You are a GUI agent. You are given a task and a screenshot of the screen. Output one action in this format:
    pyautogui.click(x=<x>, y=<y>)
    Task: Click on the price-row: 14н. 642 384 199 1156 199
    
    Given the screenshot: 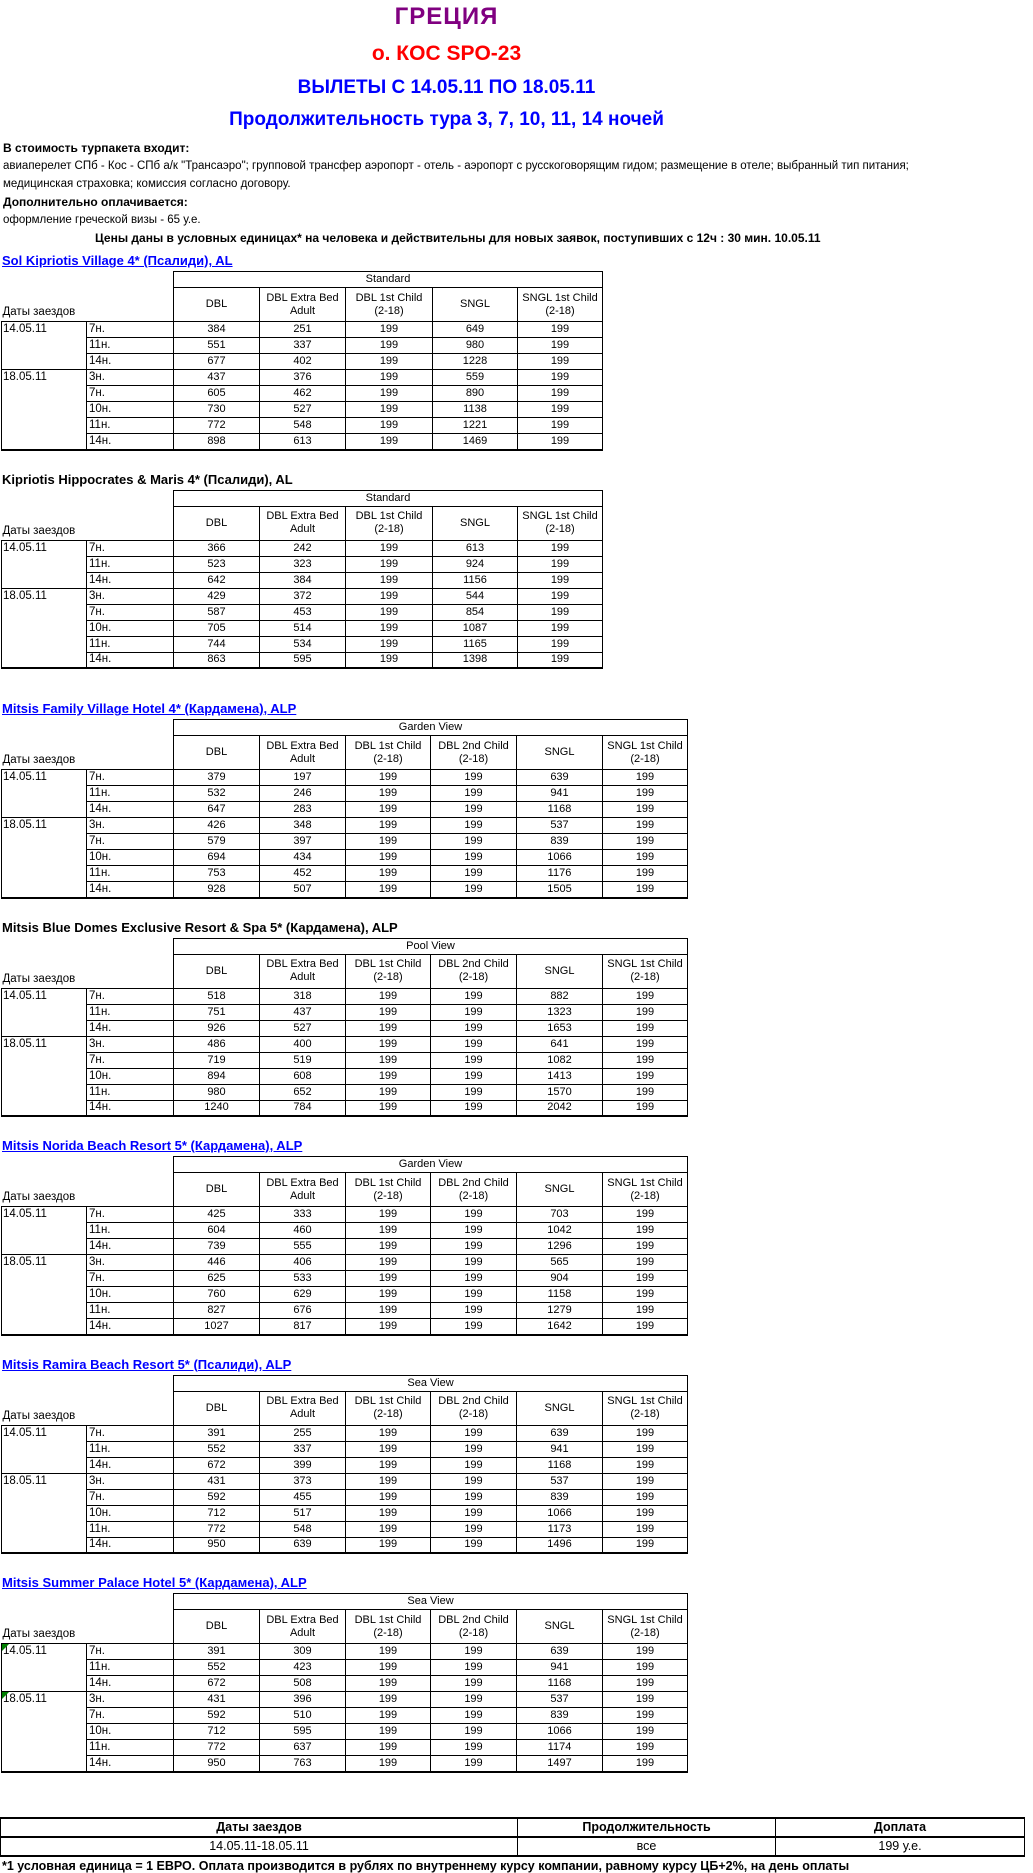 What is the action you would take?
    pyautogui.click(x=302, y=580)
    